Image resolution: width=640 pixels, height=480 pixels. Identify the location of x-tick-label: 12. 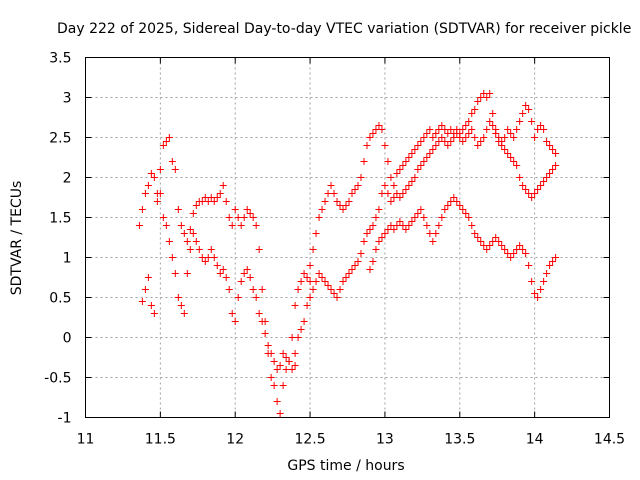
(235, 440).